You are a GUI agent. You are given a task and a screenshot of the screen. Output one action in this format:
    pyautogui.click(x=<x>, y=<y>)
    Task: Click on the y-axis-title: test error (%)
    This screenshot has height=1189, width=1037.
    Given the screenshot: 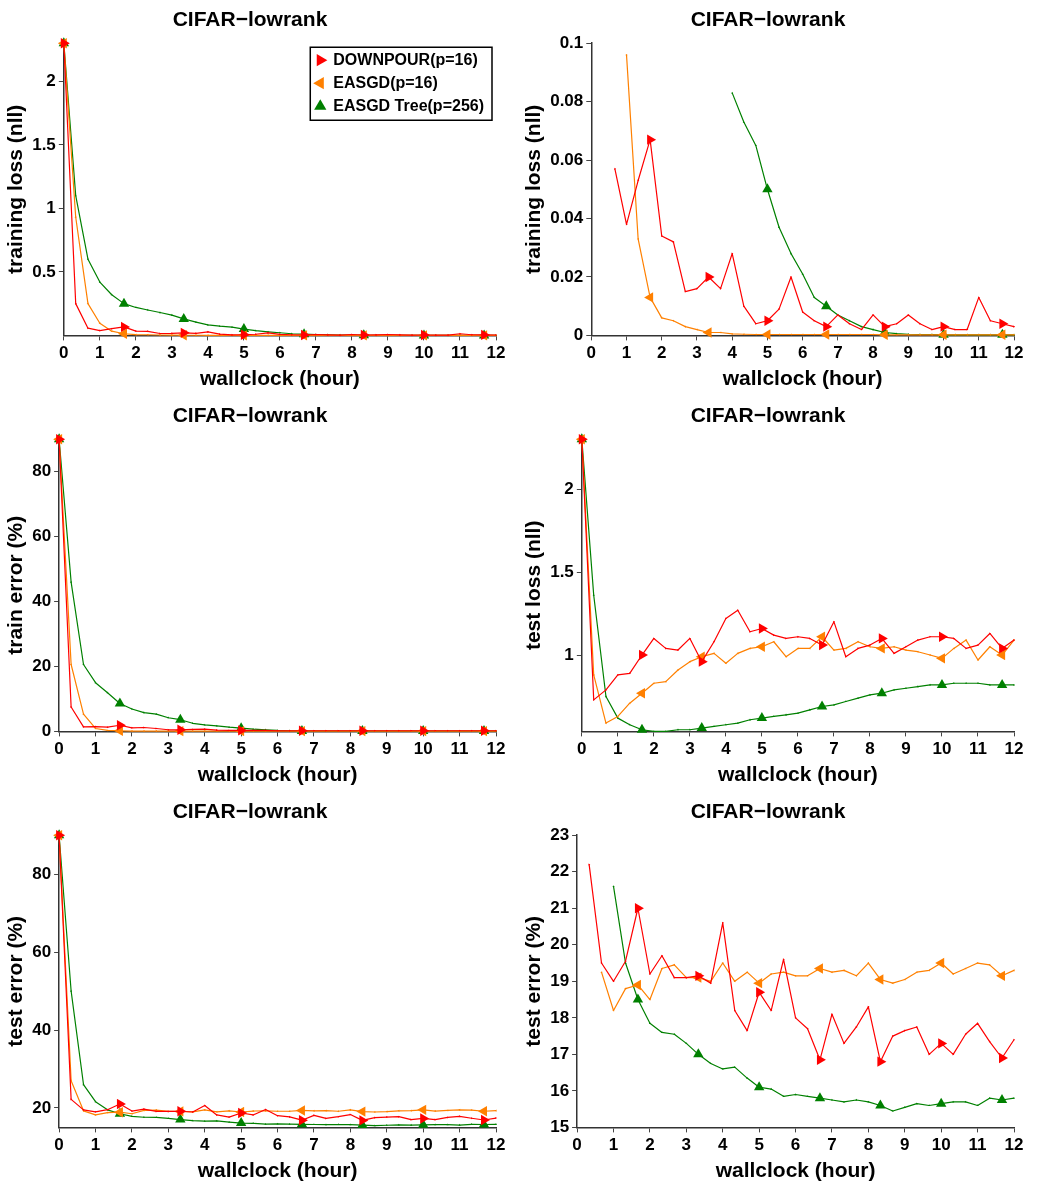 What is the action you would take?
    pyautogui.click(x=15, y=981)
    